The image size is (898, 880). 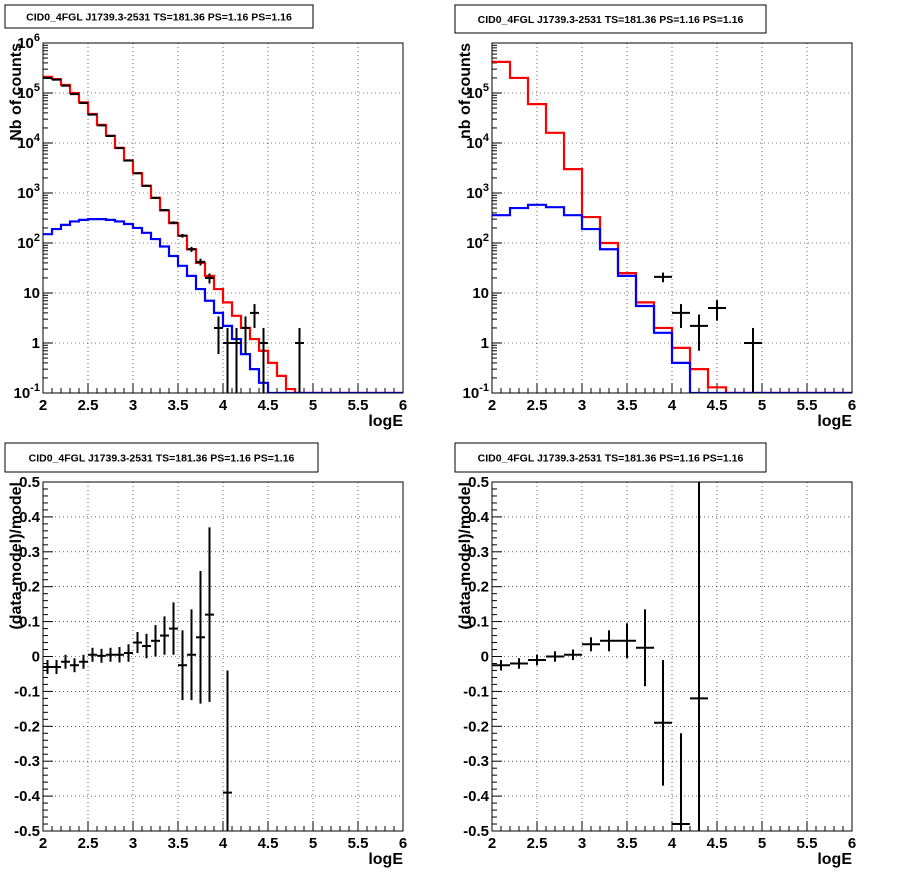 What do you see at coordinates (476, 726) in the screenshot?
I see `y-tick-label: -0.2` at bounding box center [476, 726].